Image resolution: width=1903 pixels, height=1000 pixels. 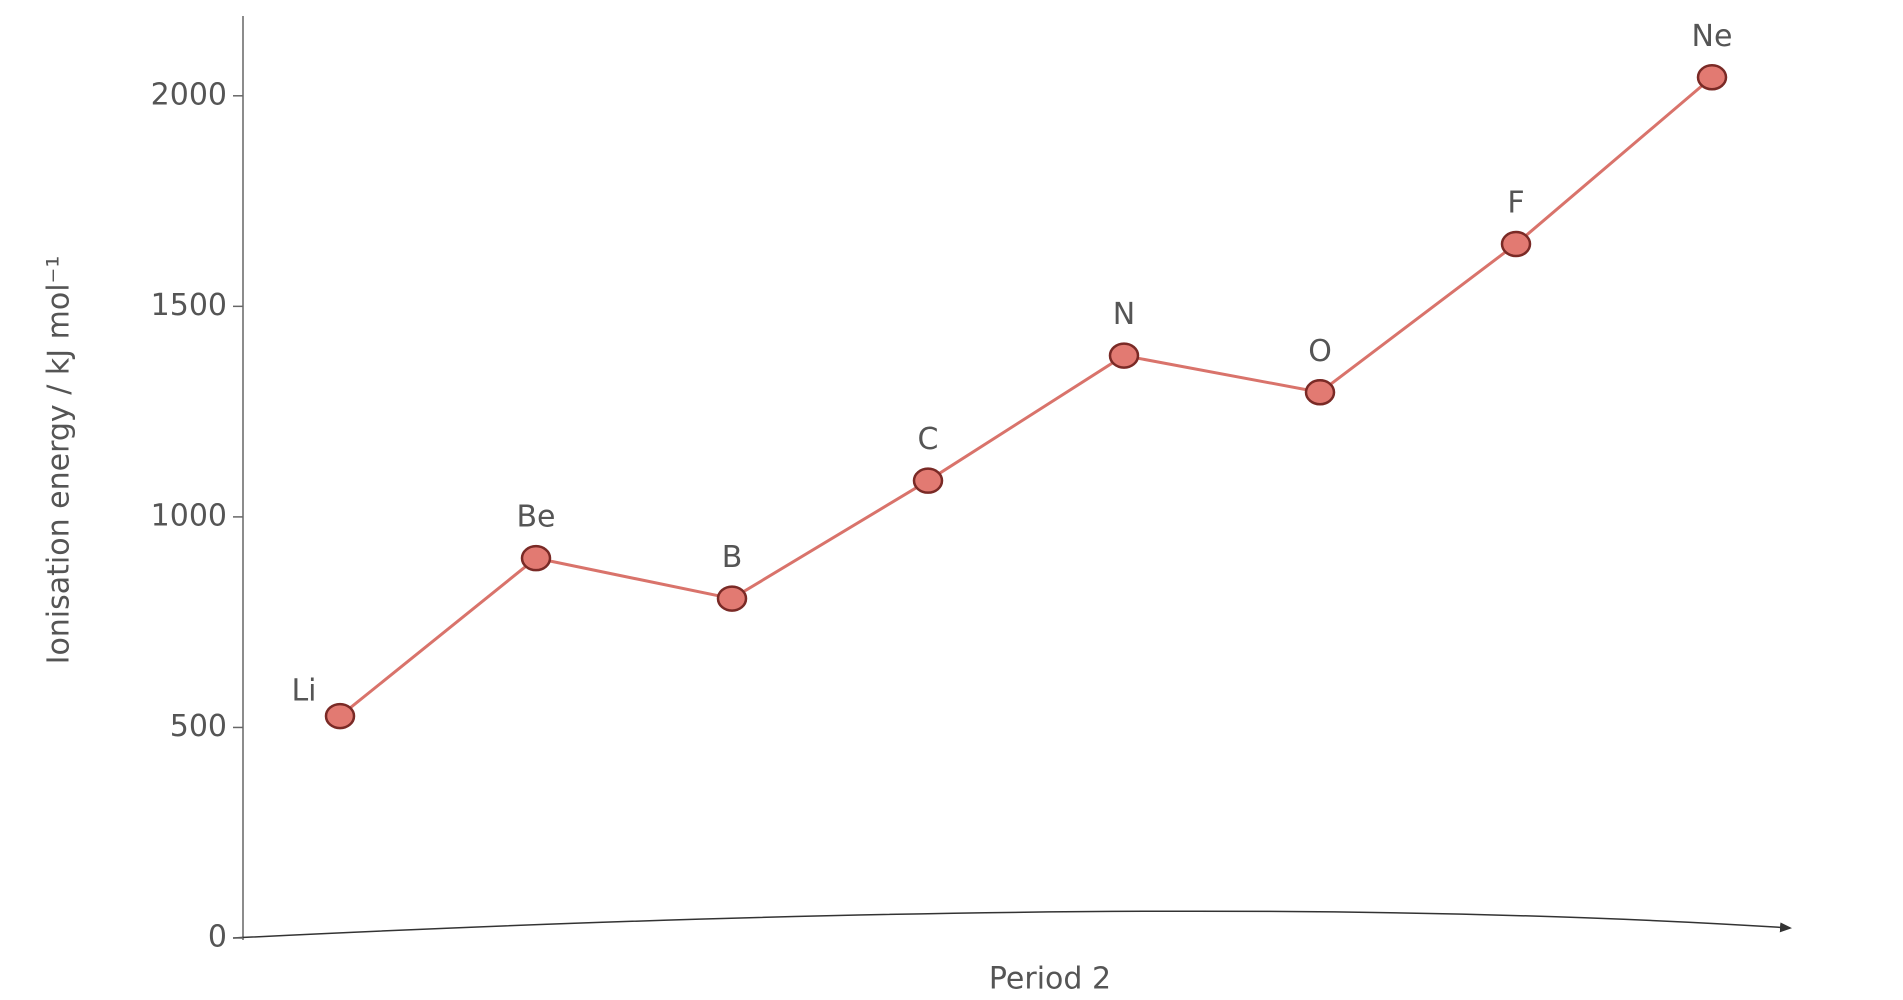 What do you see at coordinates (1712, 36) in the screenshot?
I see `point-label: Ne` at bounding box center [1712, 36].